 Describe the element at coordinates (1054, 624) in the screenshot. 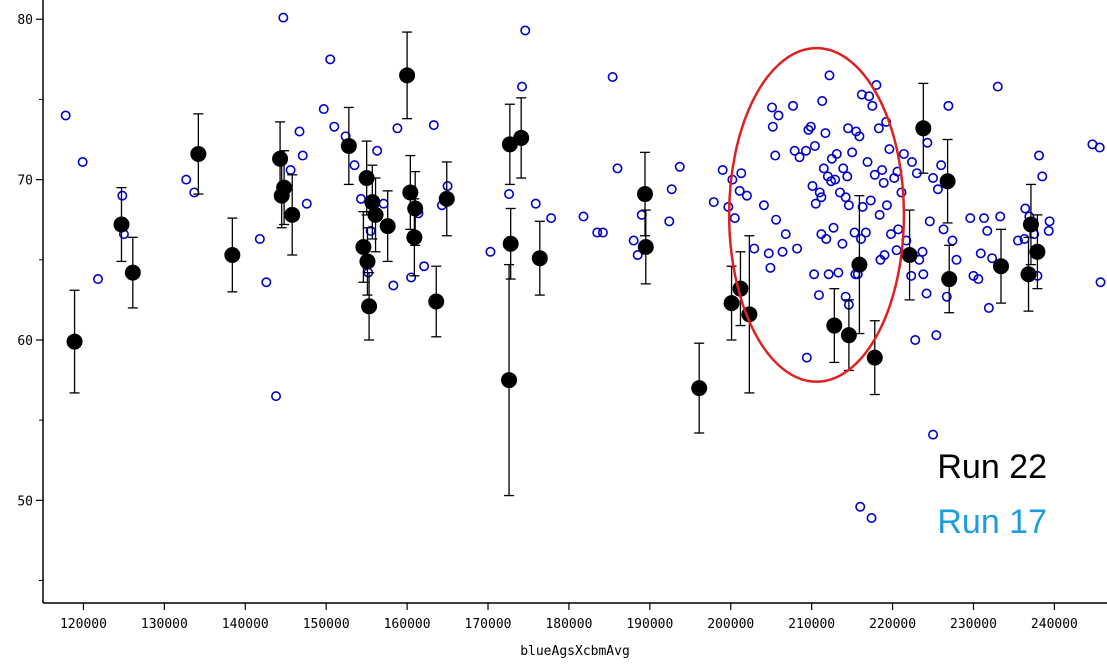

I see `x-tick-label: 240000` at that location.